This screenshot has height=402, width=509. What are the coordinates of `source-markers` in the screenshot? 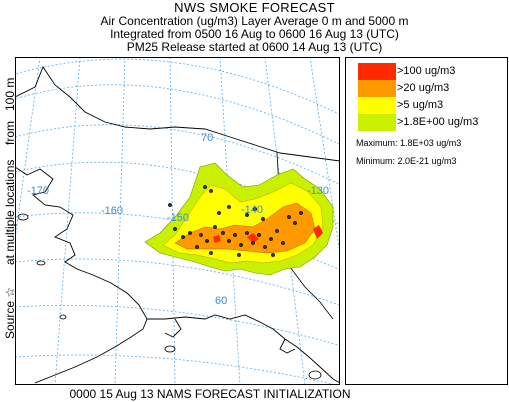 It's located at (235, 221).